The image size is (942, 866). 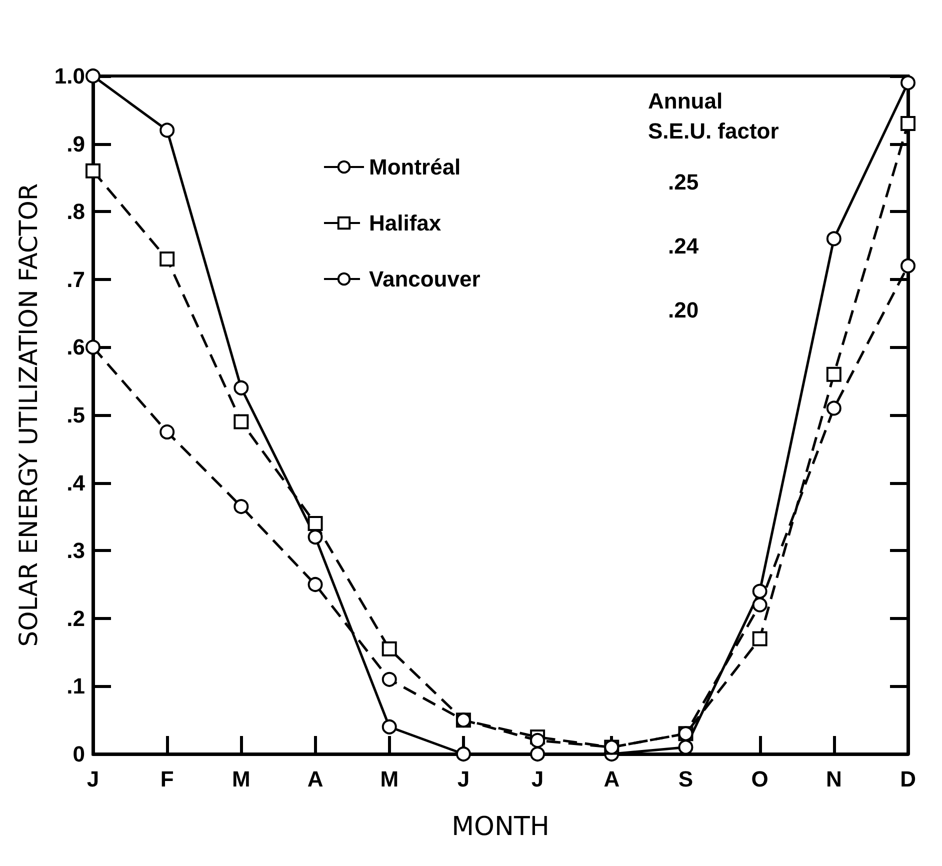 What do you see at coordinates (405, 223) in the screenshot?
I see `legend-label: Halifax` at bounding box center [405, 223].